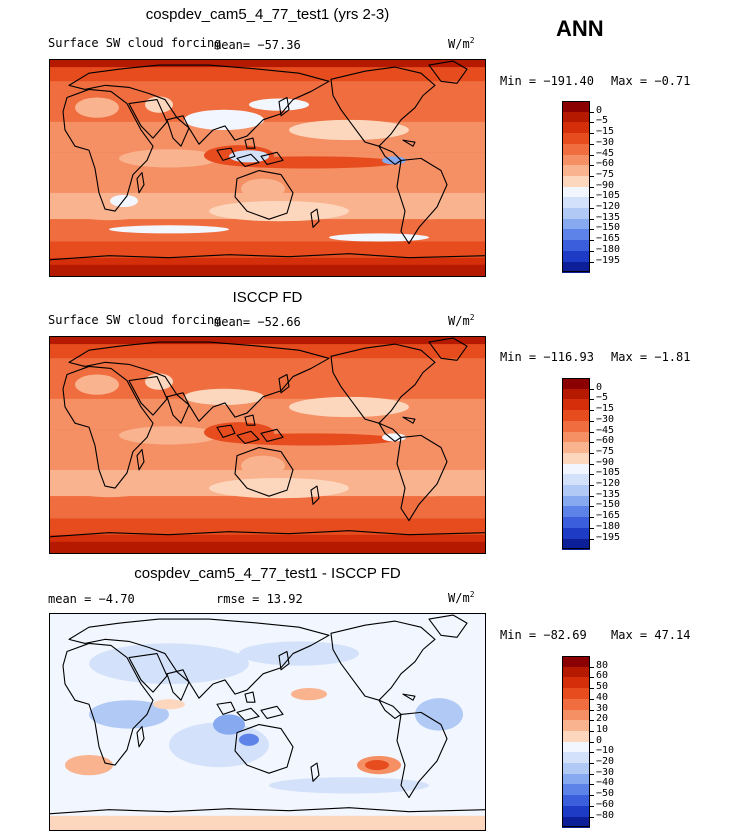  What do you see at coordinates (602, 121) in the screenshot?
I see `panel1-colorbar-label: −5` at bounding box center [602, 121].